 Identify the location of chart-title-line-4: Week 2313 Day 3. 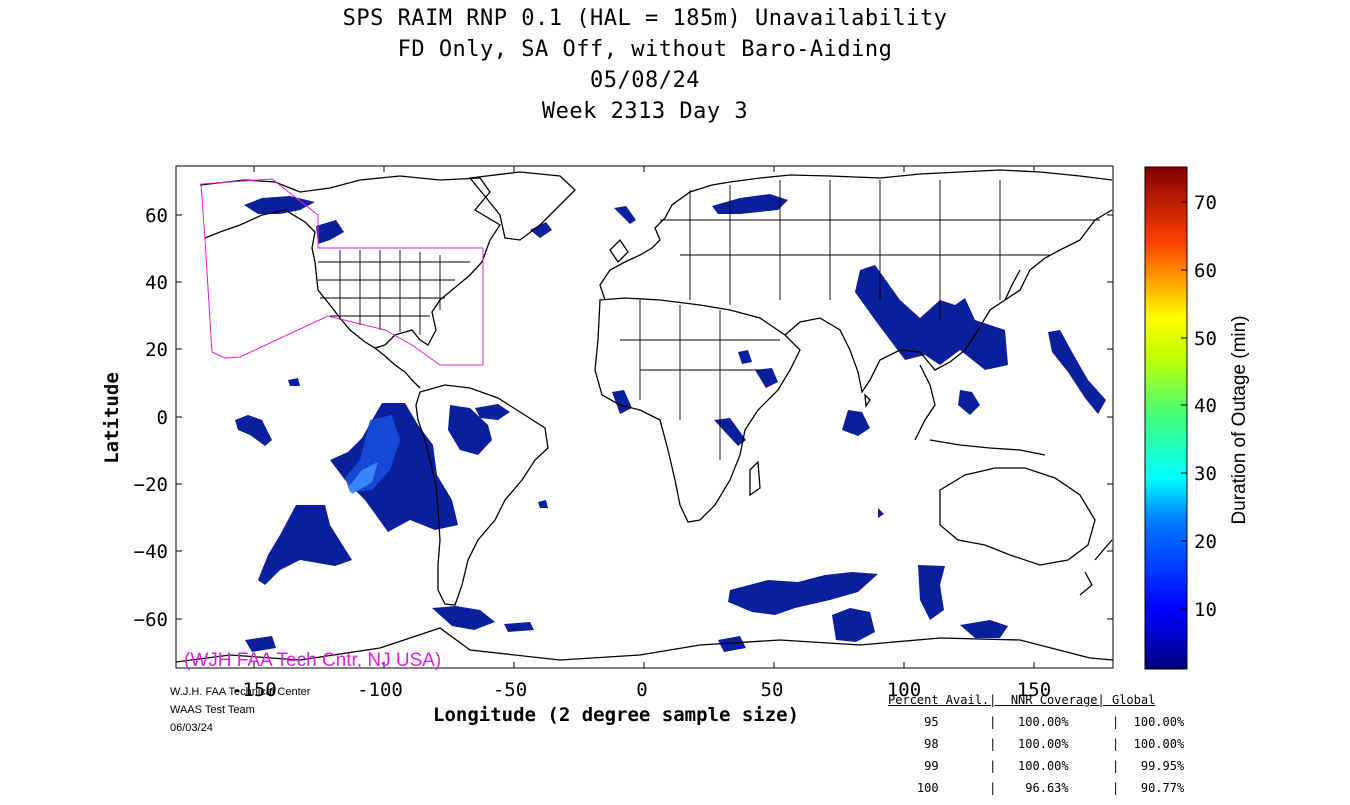
(645, 111).